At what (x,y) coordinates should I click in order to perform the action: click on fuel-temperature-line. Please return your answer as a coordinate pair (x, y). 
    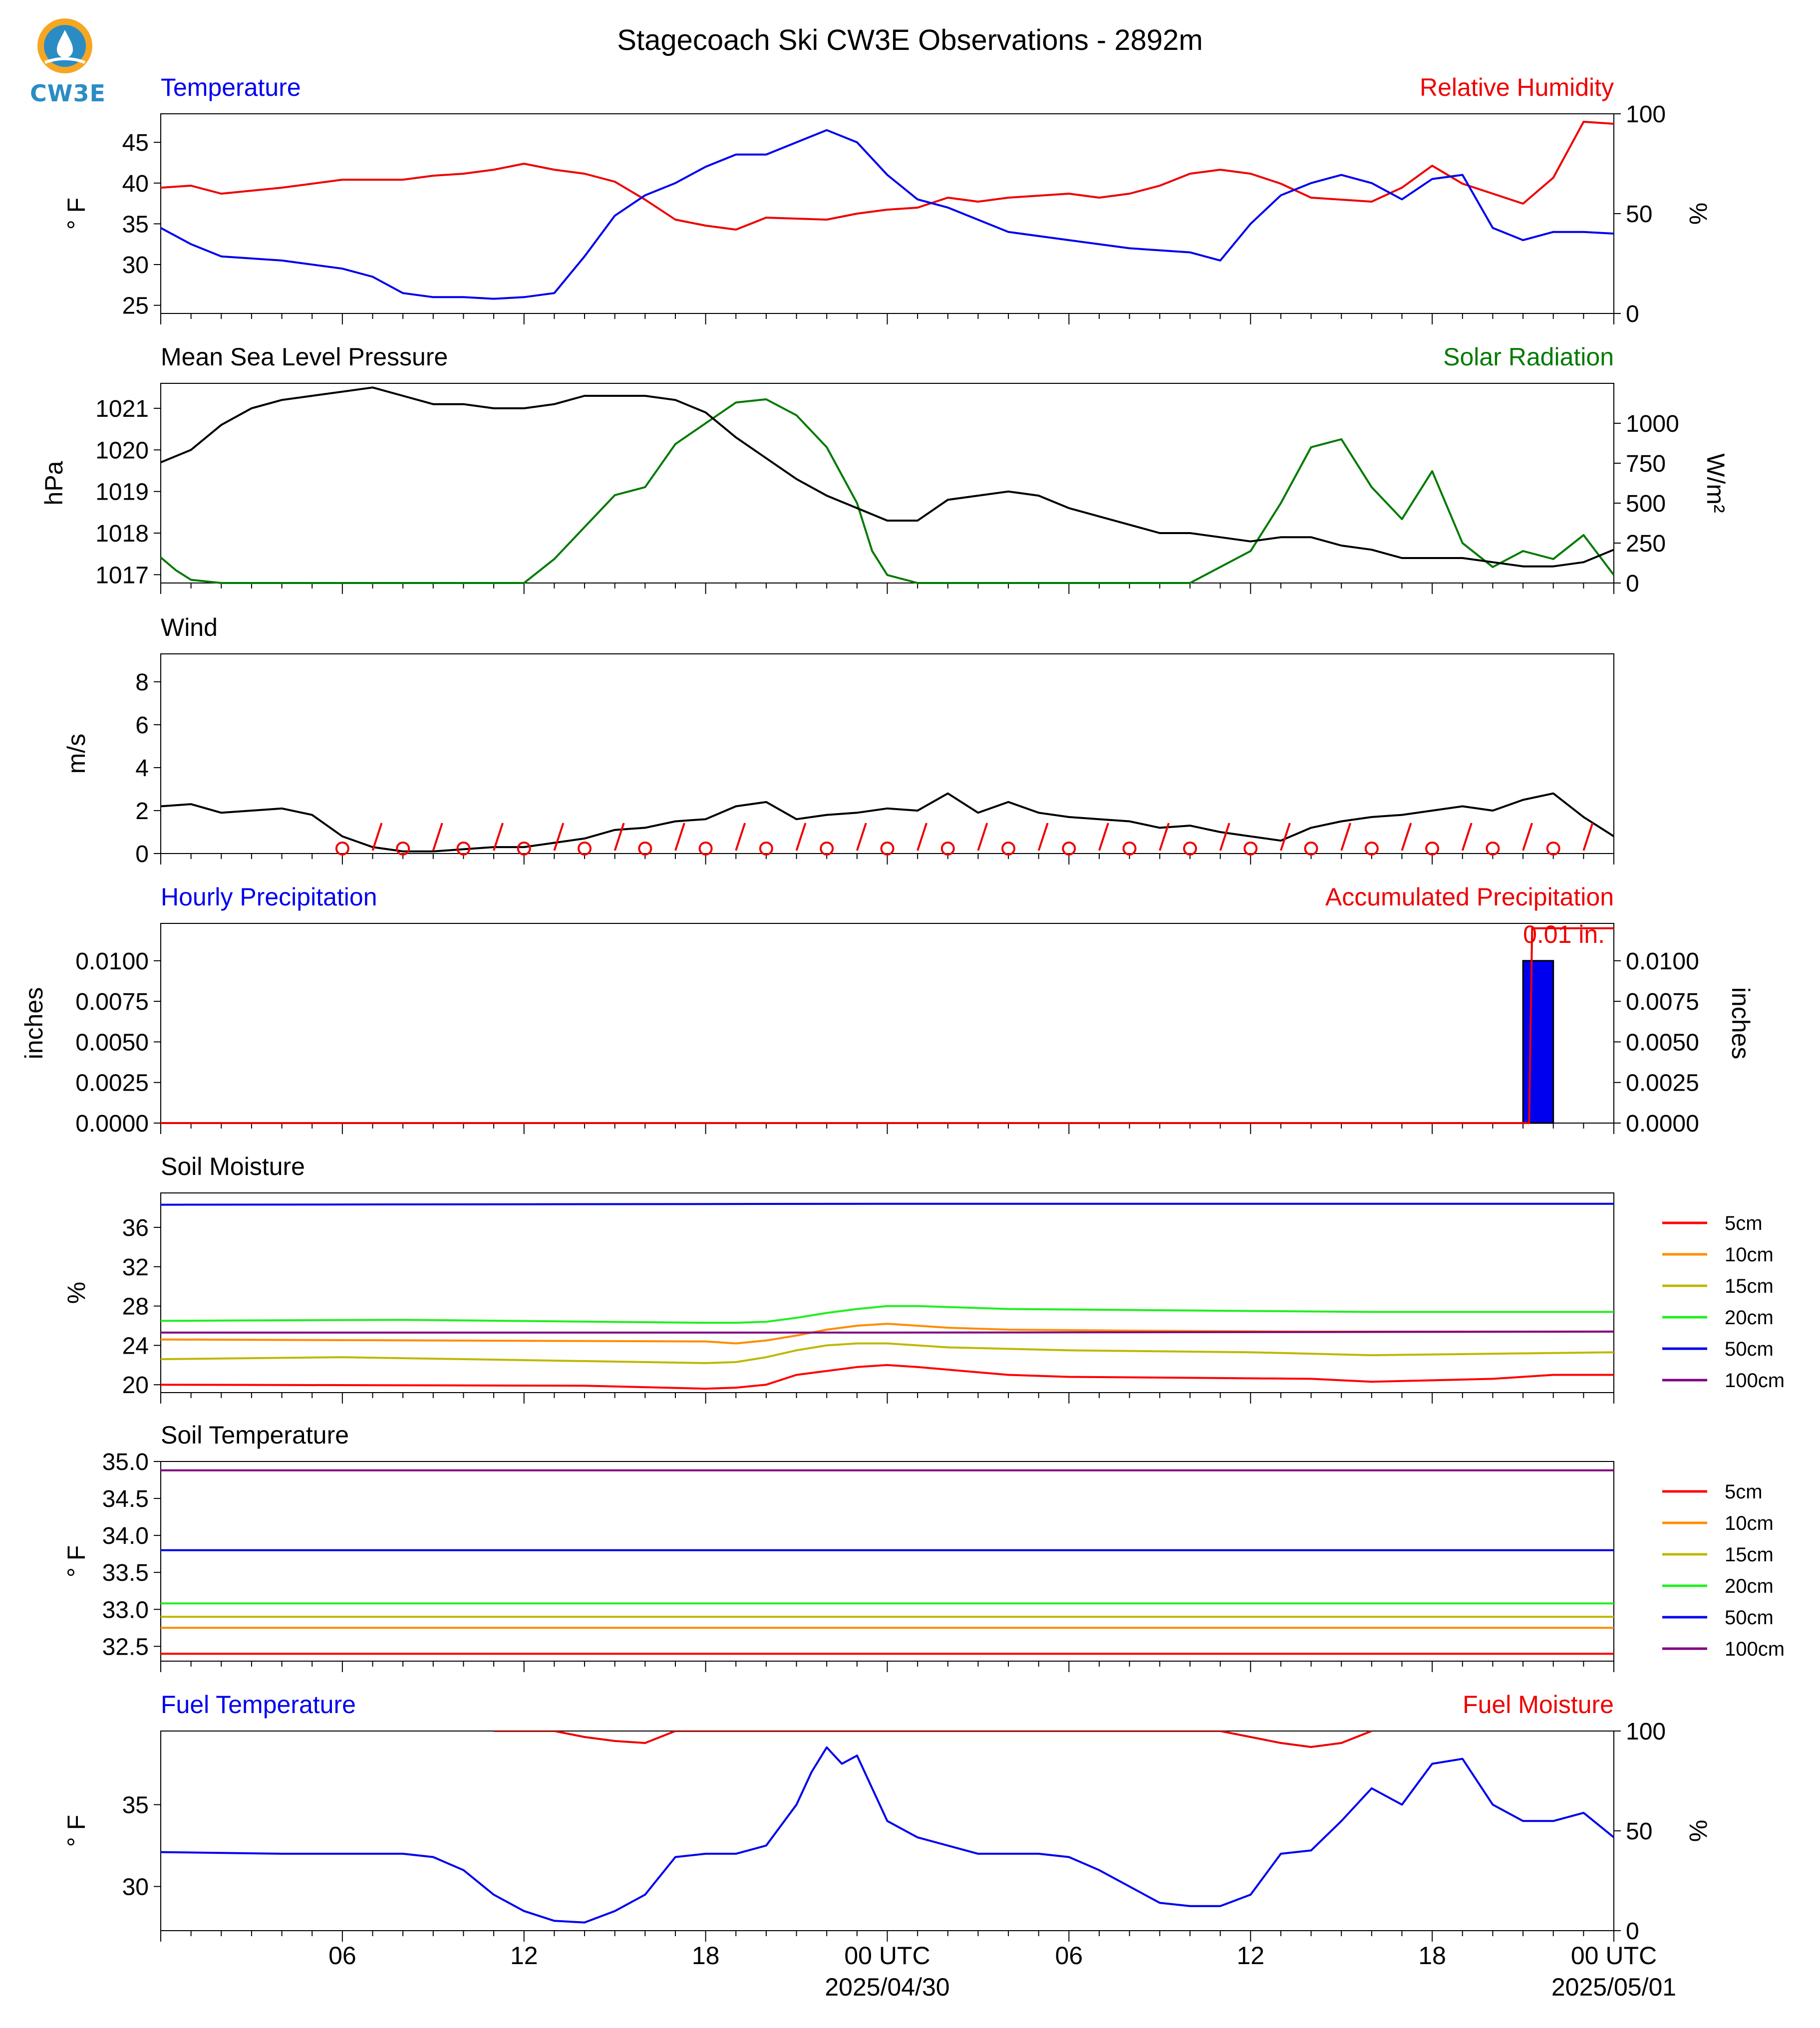
    Looking at the image, I should click on (887, 1835).